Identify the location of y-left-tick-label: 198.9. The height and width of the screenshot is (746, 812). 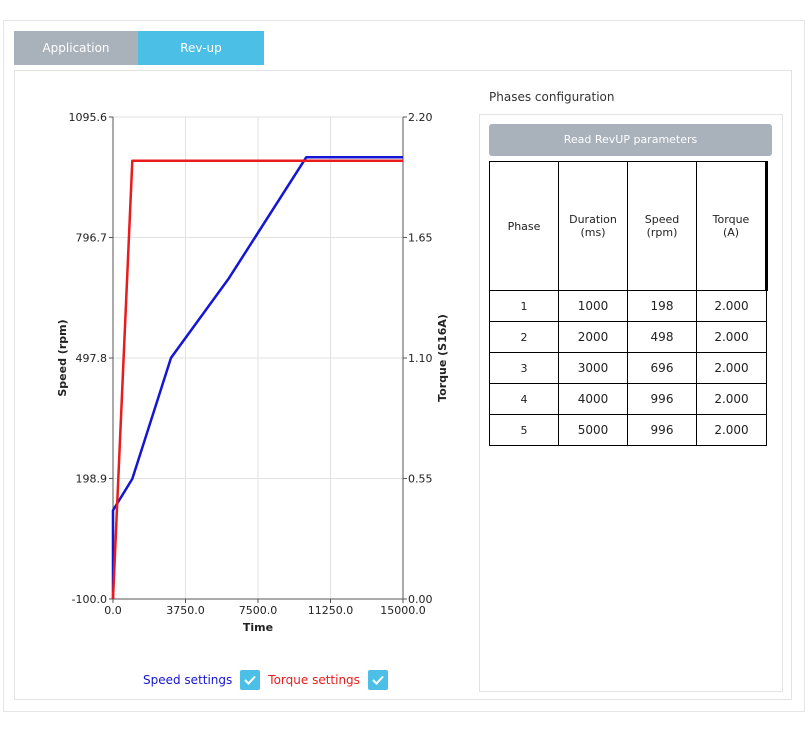
(92, 479).